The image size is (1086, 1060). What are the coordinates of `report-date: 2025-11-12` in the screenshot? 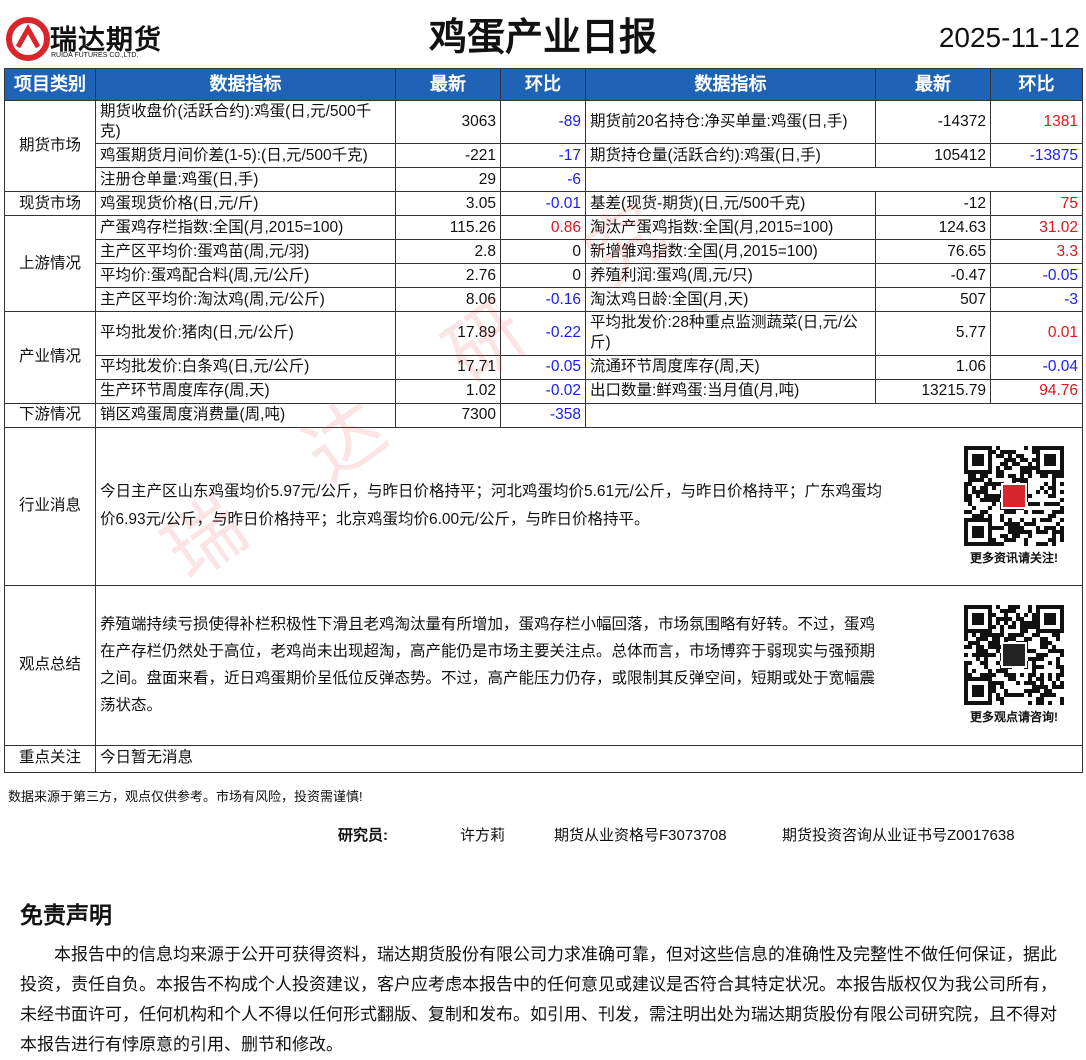 It's located at (1009, 37).